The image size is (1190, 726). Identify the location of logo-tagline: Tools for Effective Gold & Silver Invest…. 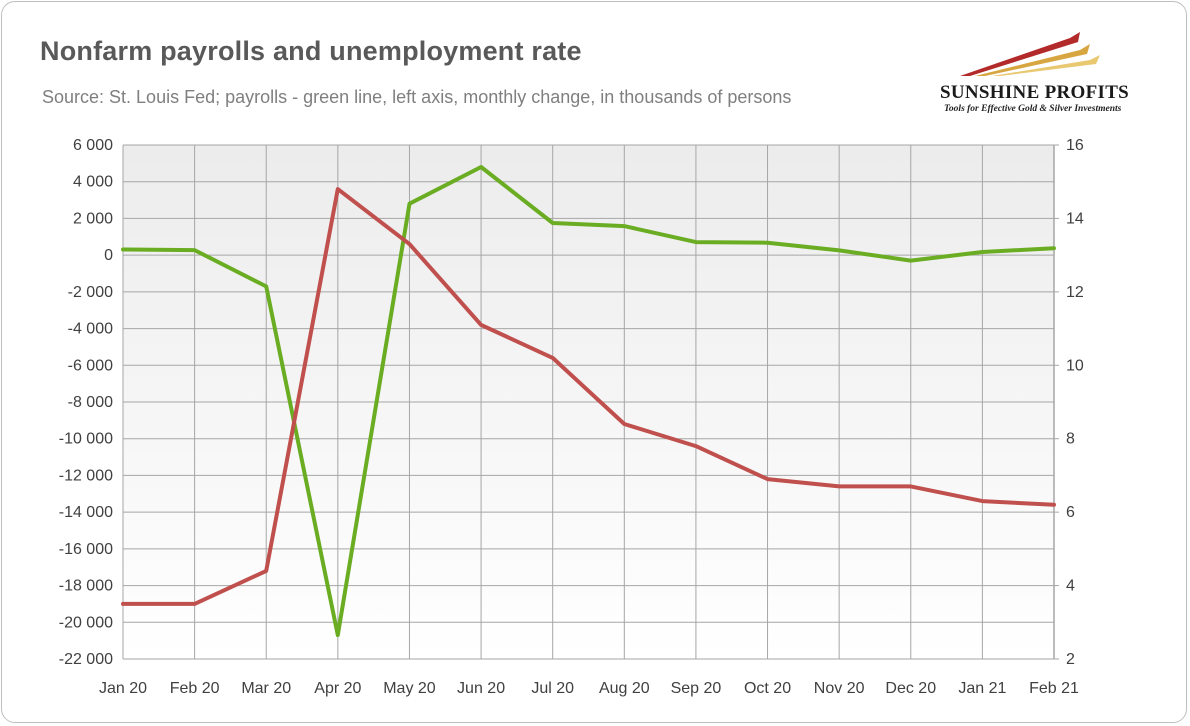
(1033, 109).